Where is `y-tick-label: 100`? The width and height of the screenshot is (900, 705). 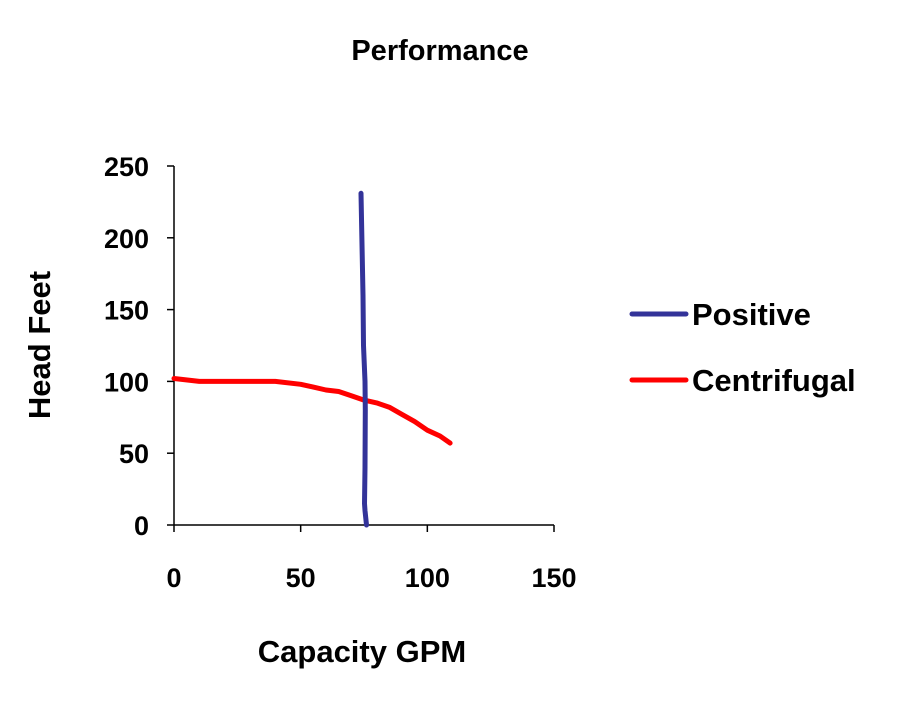 y-tick-label: 100 is located at coordinates (126, 382).